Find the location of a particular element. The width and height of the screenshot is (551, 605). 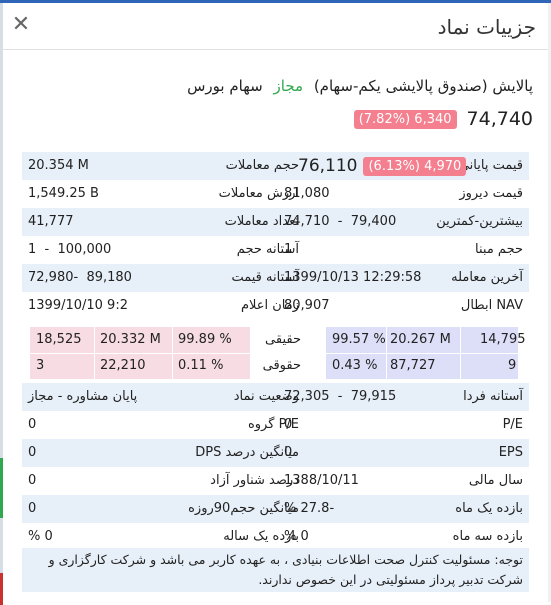

symbol-status: مجاز is located at coordinates (288, 86).